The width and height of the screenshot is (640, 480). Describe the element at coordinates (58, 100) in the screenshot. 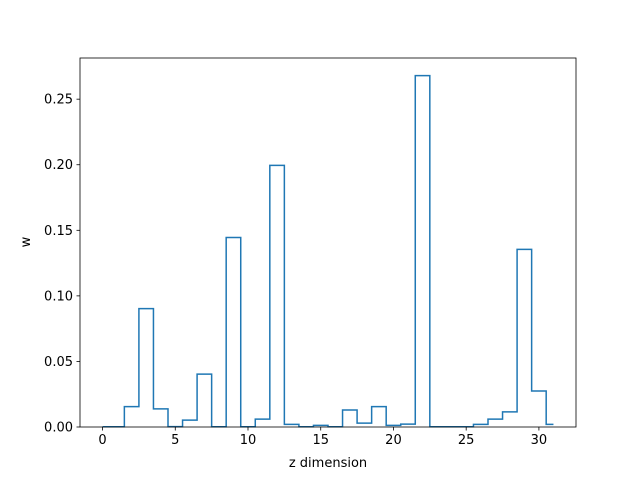

I see `y-tick-label: 0.25` at that location.